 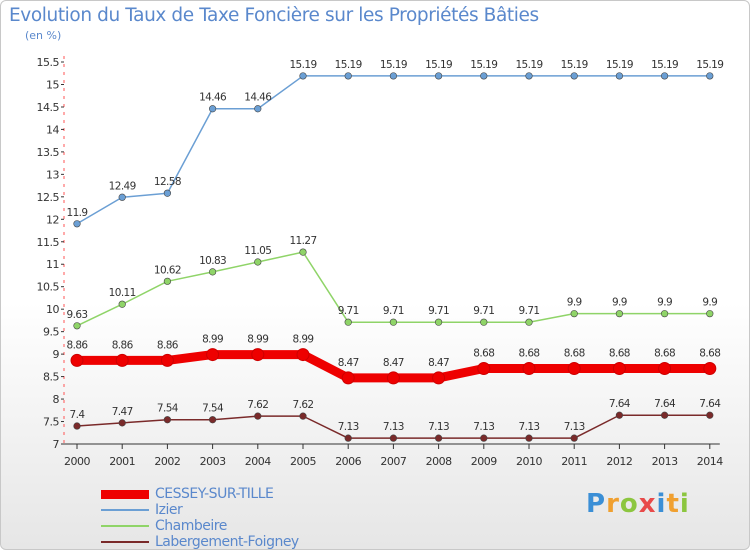 What do you see at coordinates (52, 219) in the screenshot?
I see `y-tick-label: 12` at bounding box center [52, 219].